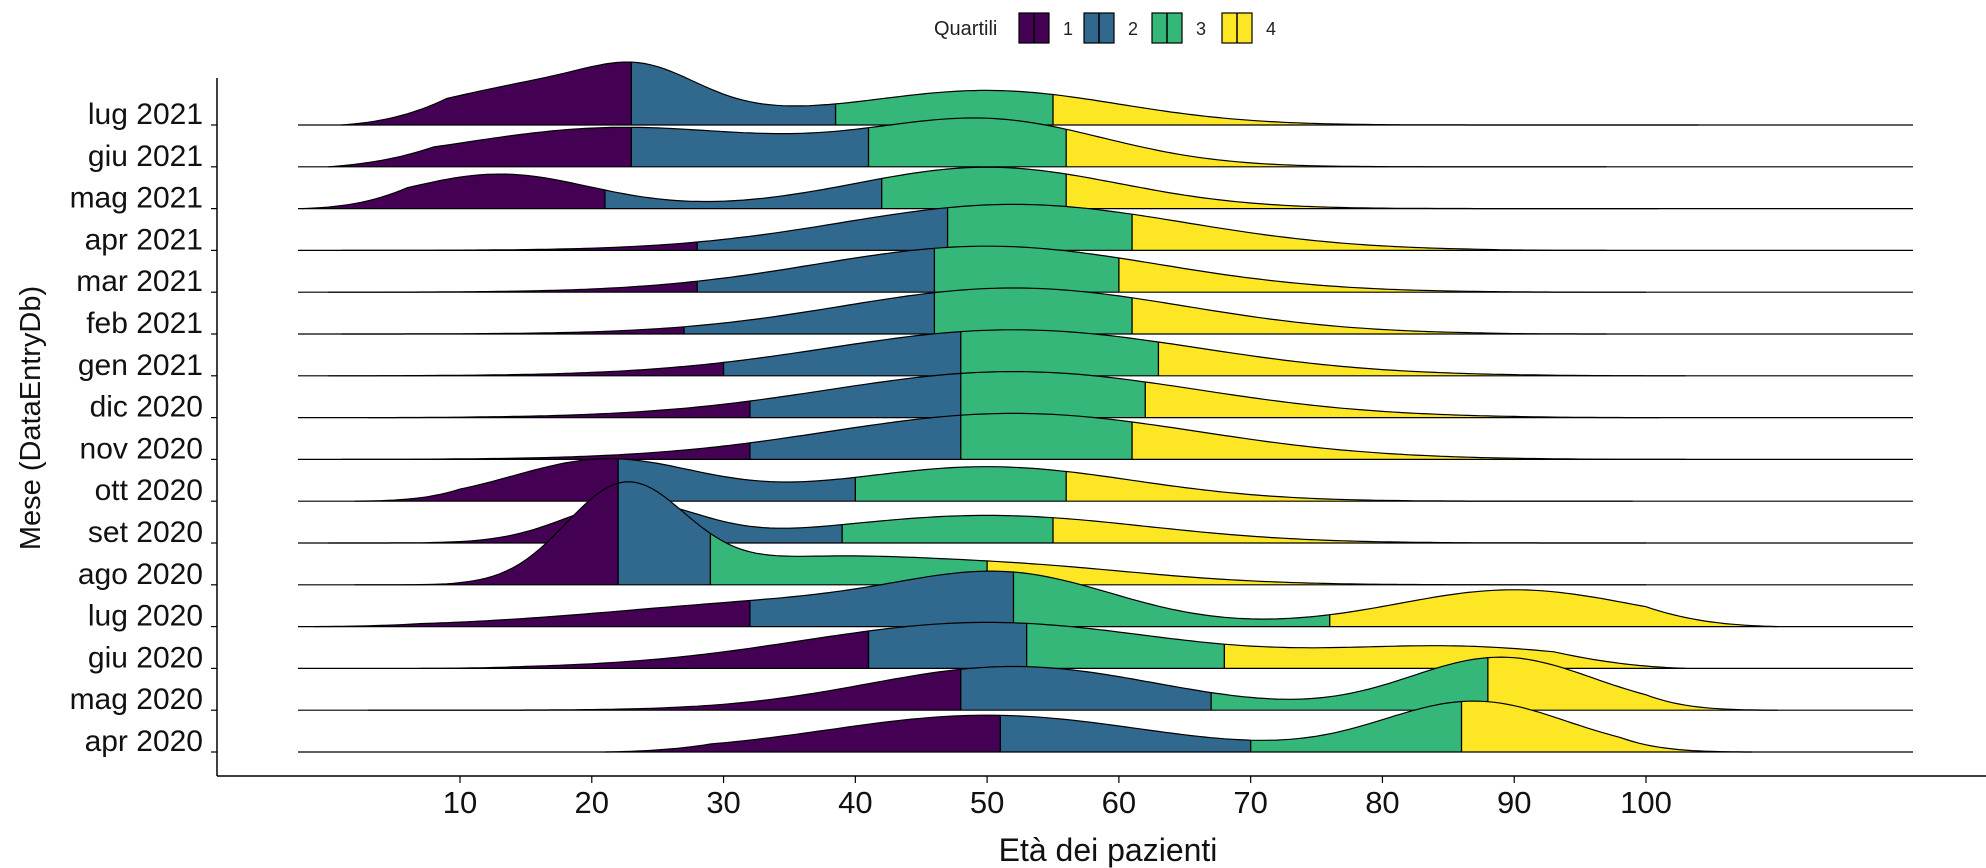 The height and width of the screenshot is (868, 1986). Describe the element at coordinates (1133, 29) in the screenshot. I see `legend-label-2: 2` at that location.